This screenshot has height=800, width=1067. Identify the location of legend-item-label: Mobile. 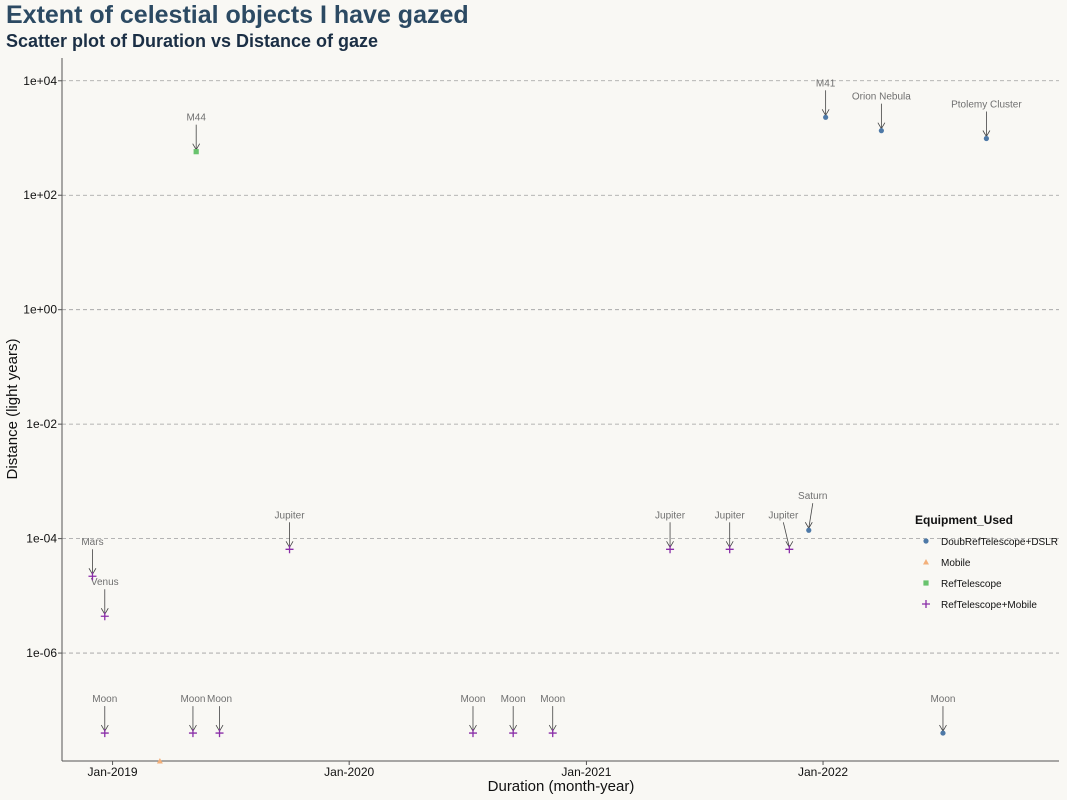
(956, 563).